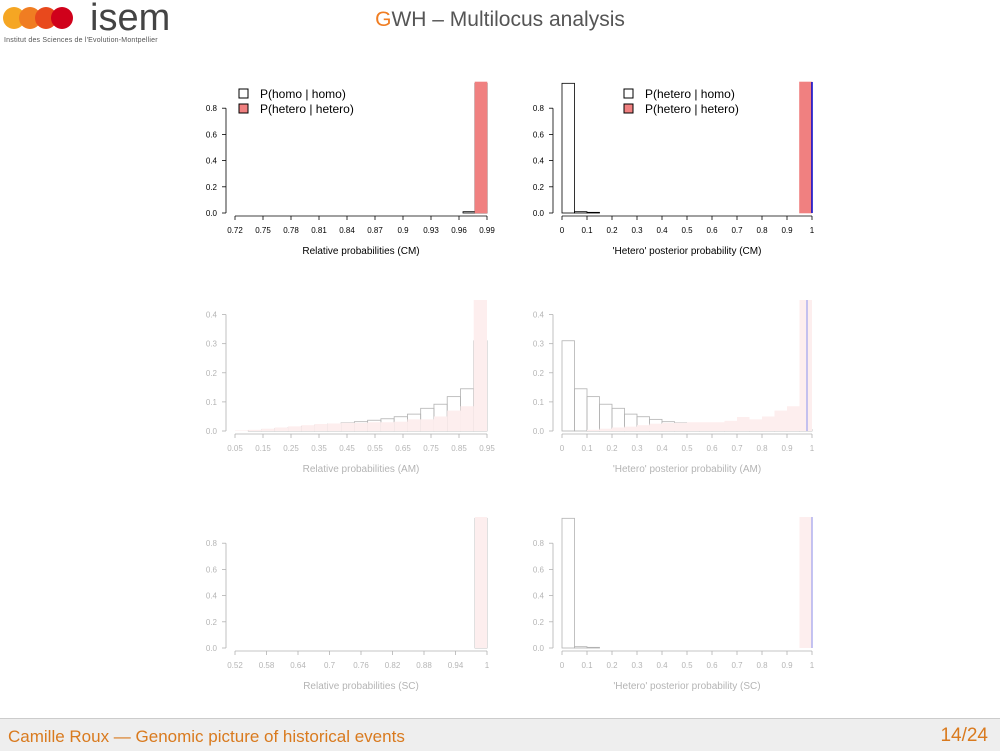 Image resolution: width=1000 pixels, height=751 pixels. Describe the element at coordinates (86, 19) in the screenshot. I see `isem-logo: isem` at that location.